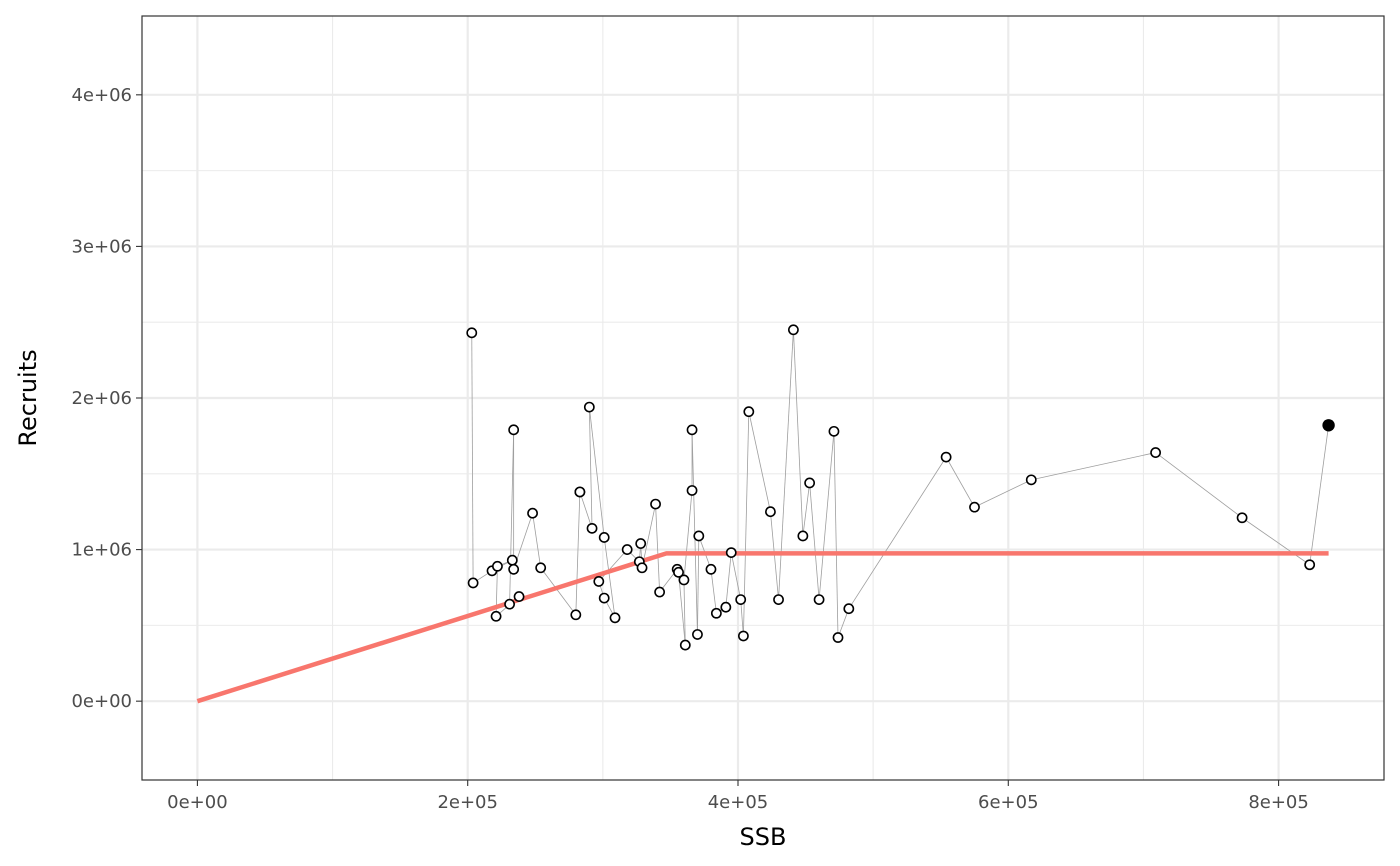  I want to click on x-tick-label-3: 6e+05, so click(1008, 802).